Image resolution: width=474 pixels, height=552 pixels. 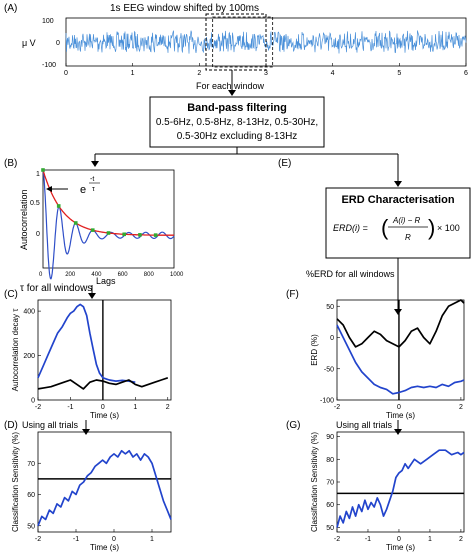 I want to click on ylabel: Classification Sensitivity (%), so click(x=314, y=482).